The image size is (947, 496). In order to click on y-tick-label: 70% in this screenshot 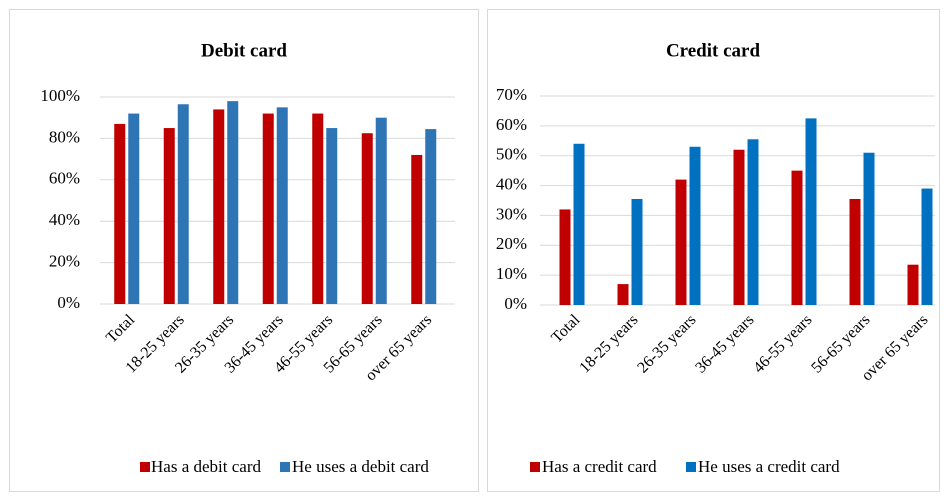, I will do `click(511, 94)`.